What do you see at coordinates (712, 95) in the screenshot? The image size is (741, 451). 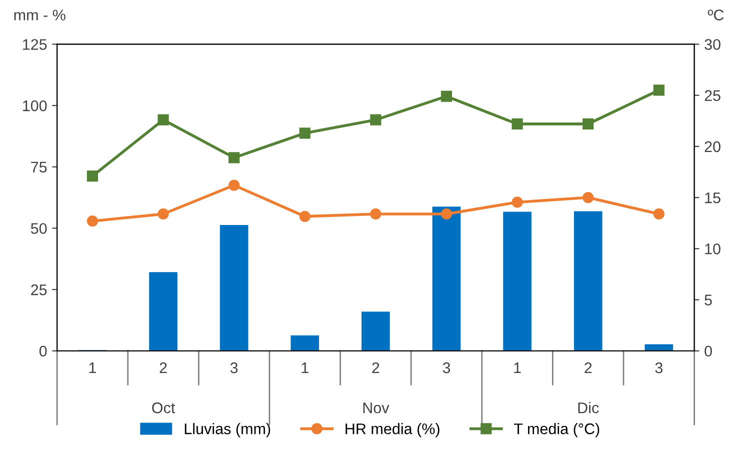 I see `y2-tick-label: 25` at bounding box center [712, 95].